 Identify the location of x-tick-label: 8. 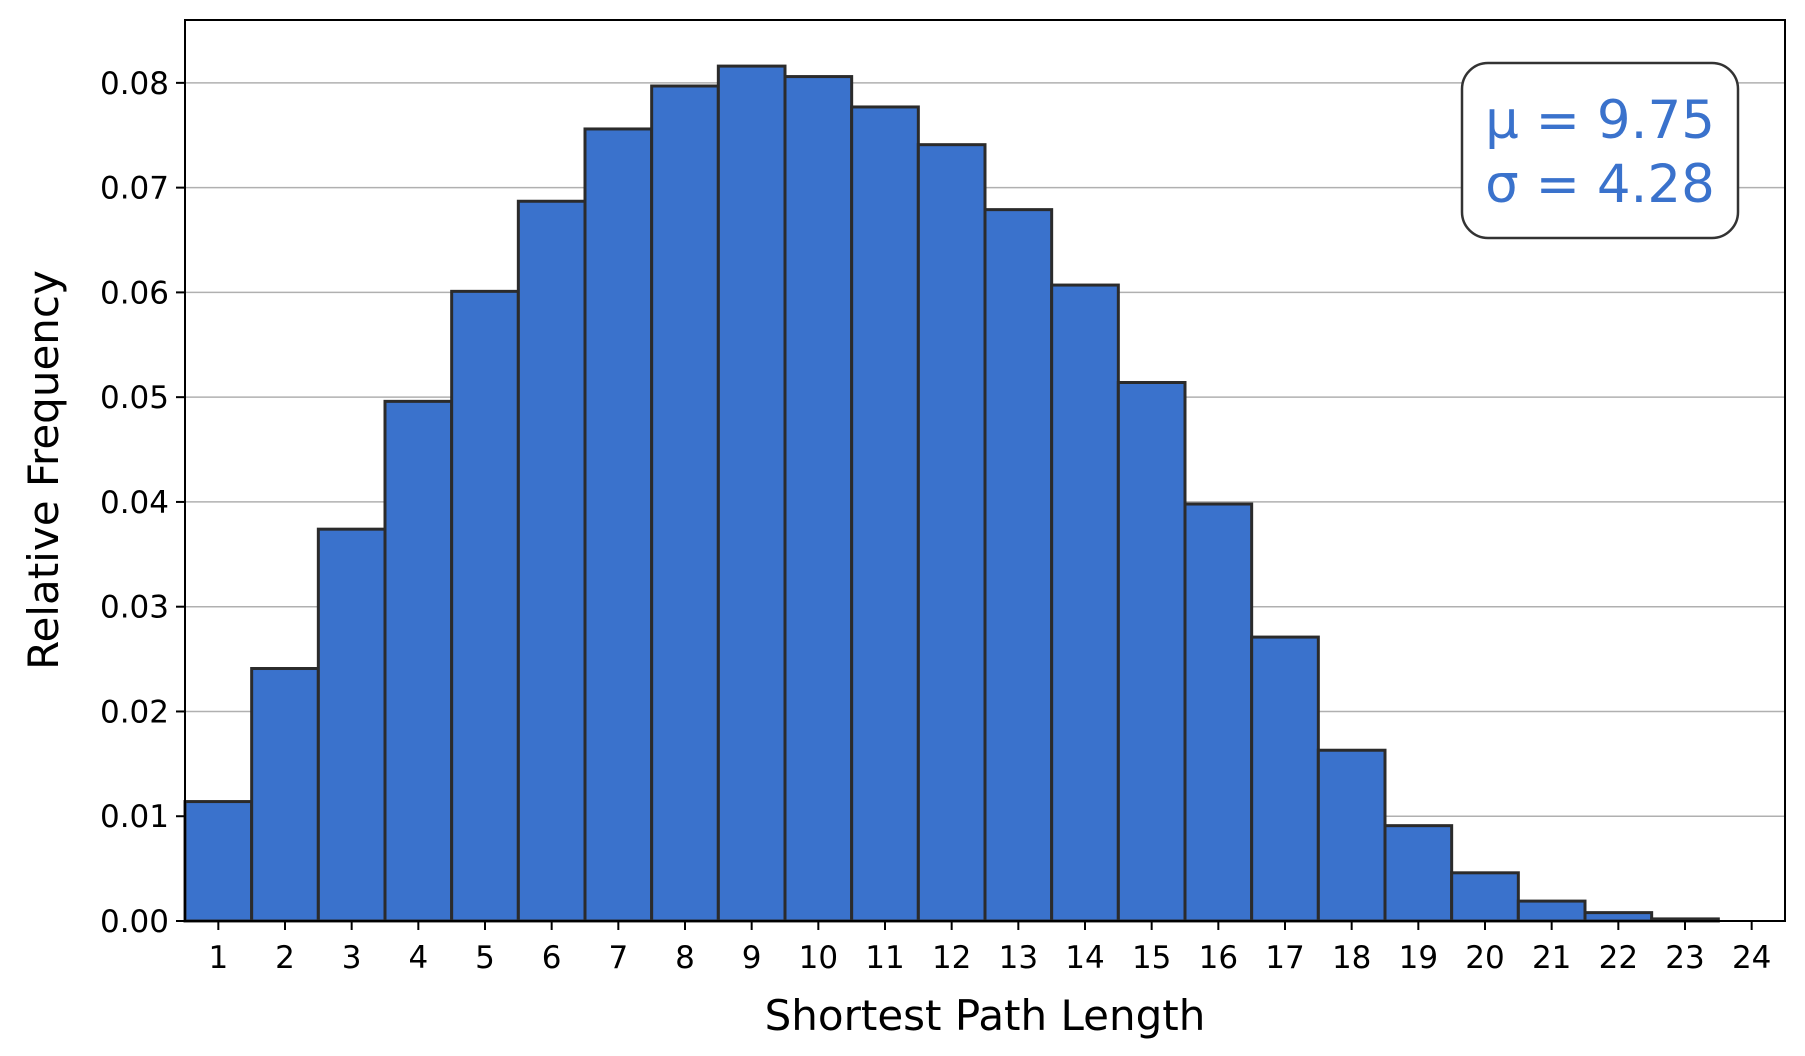
(685, 958).